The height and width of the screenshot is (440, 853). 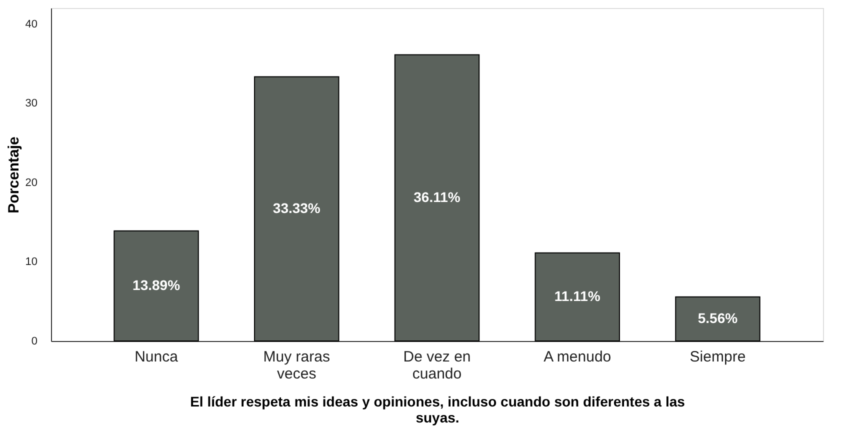 I want to click on y-tick-label: 10, so click(x=31, y=262).